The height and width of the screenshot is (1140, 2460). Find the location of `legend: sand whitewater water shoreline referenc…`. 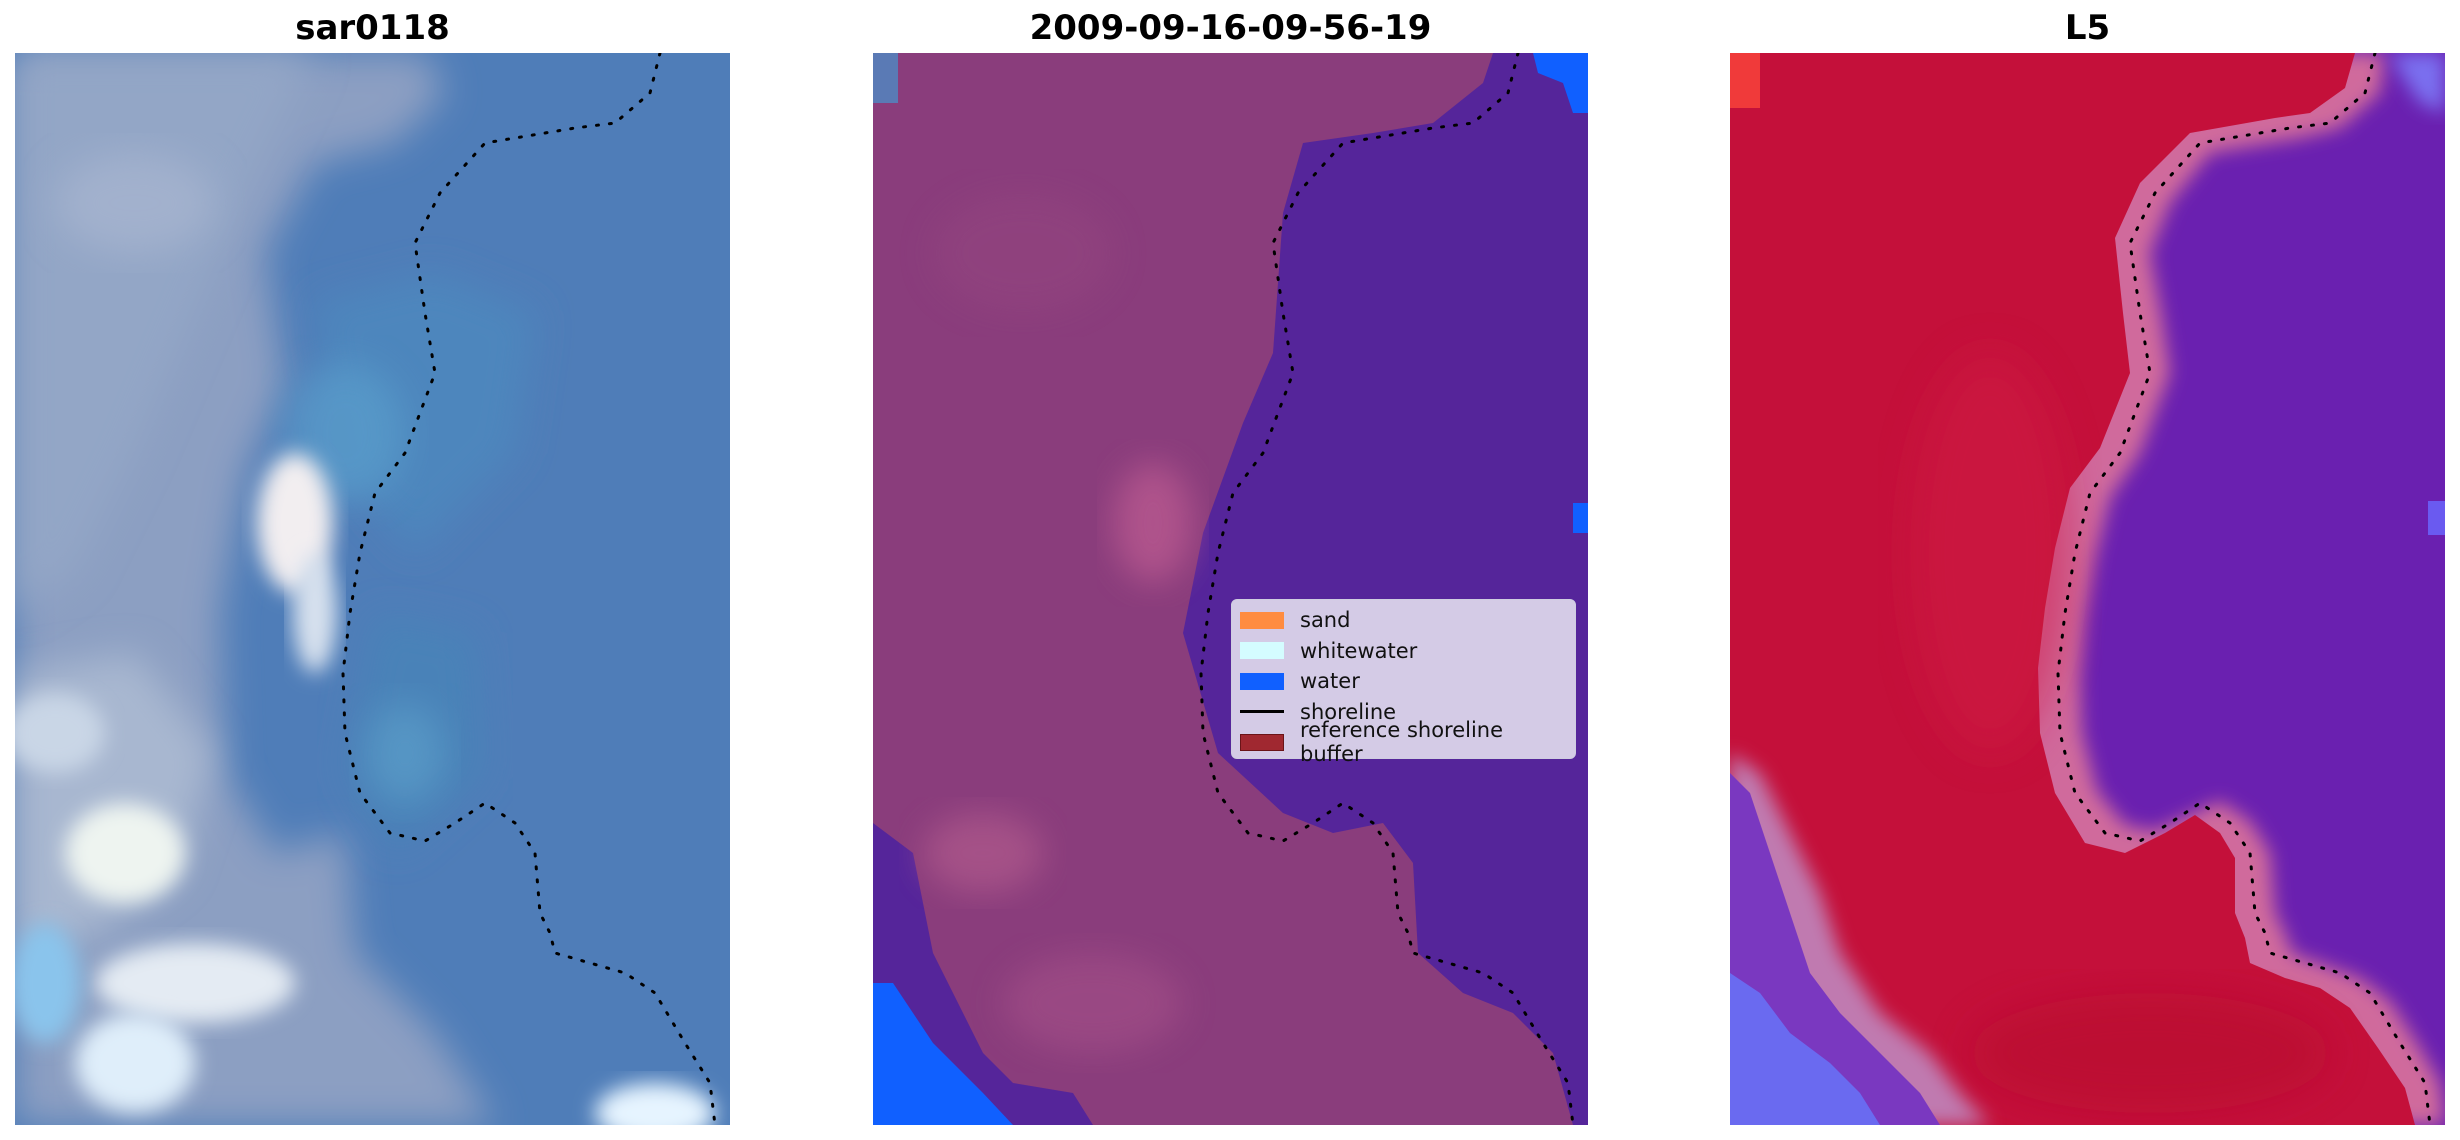

legend: sand whitewater water shoreline referenc… is located at coordinates (1403, 682).